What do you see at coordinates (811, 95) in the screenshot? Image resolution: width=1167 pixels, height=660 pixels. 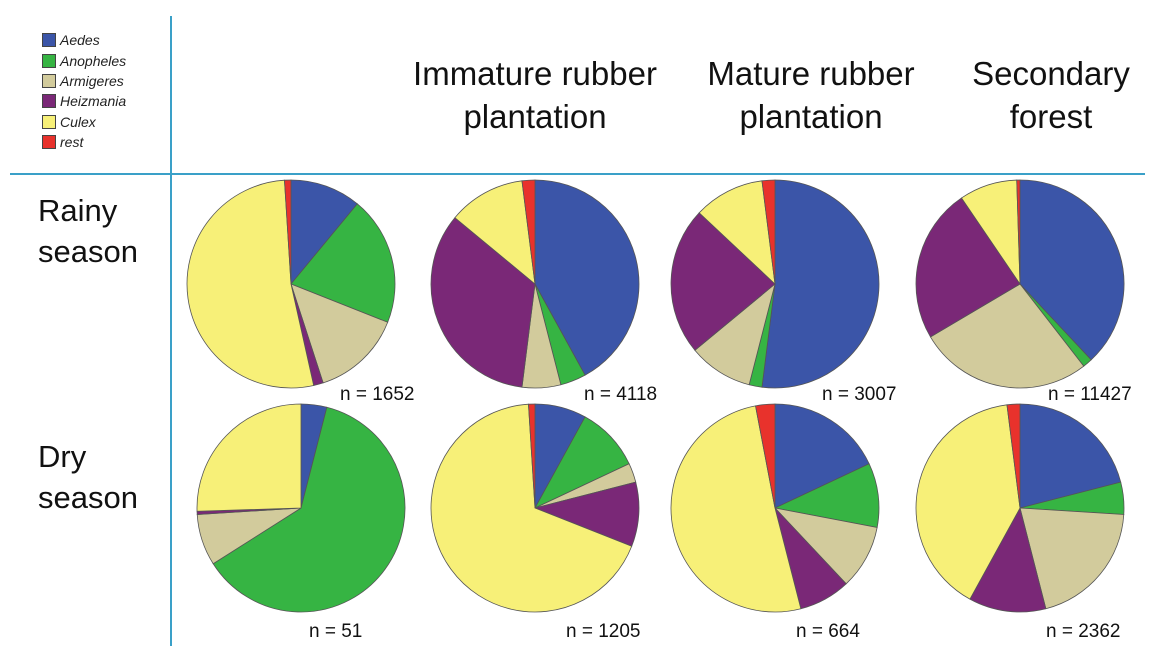 I see `column-header-mature: Mature rubber plantation` at bounding box center [811, 95].